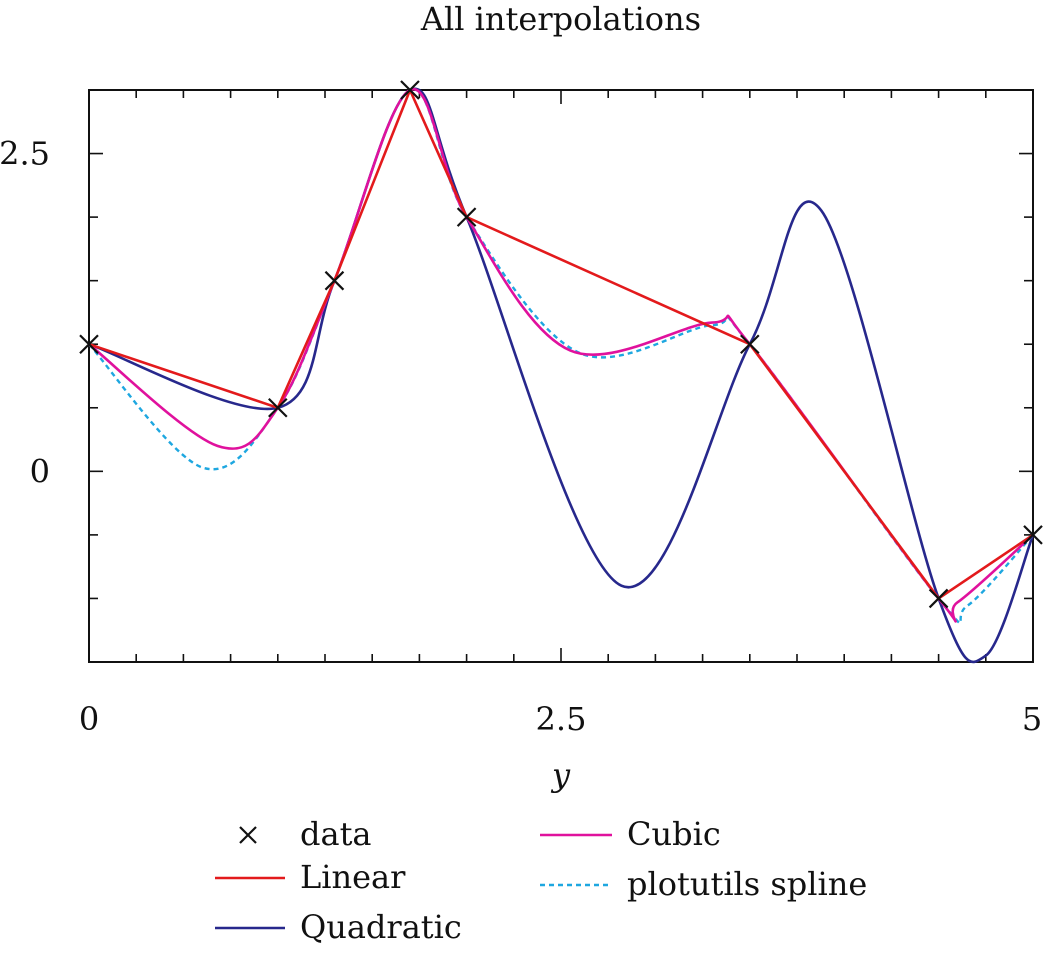  I want to click on legend-item-linear: Linear, so click(310, 877).